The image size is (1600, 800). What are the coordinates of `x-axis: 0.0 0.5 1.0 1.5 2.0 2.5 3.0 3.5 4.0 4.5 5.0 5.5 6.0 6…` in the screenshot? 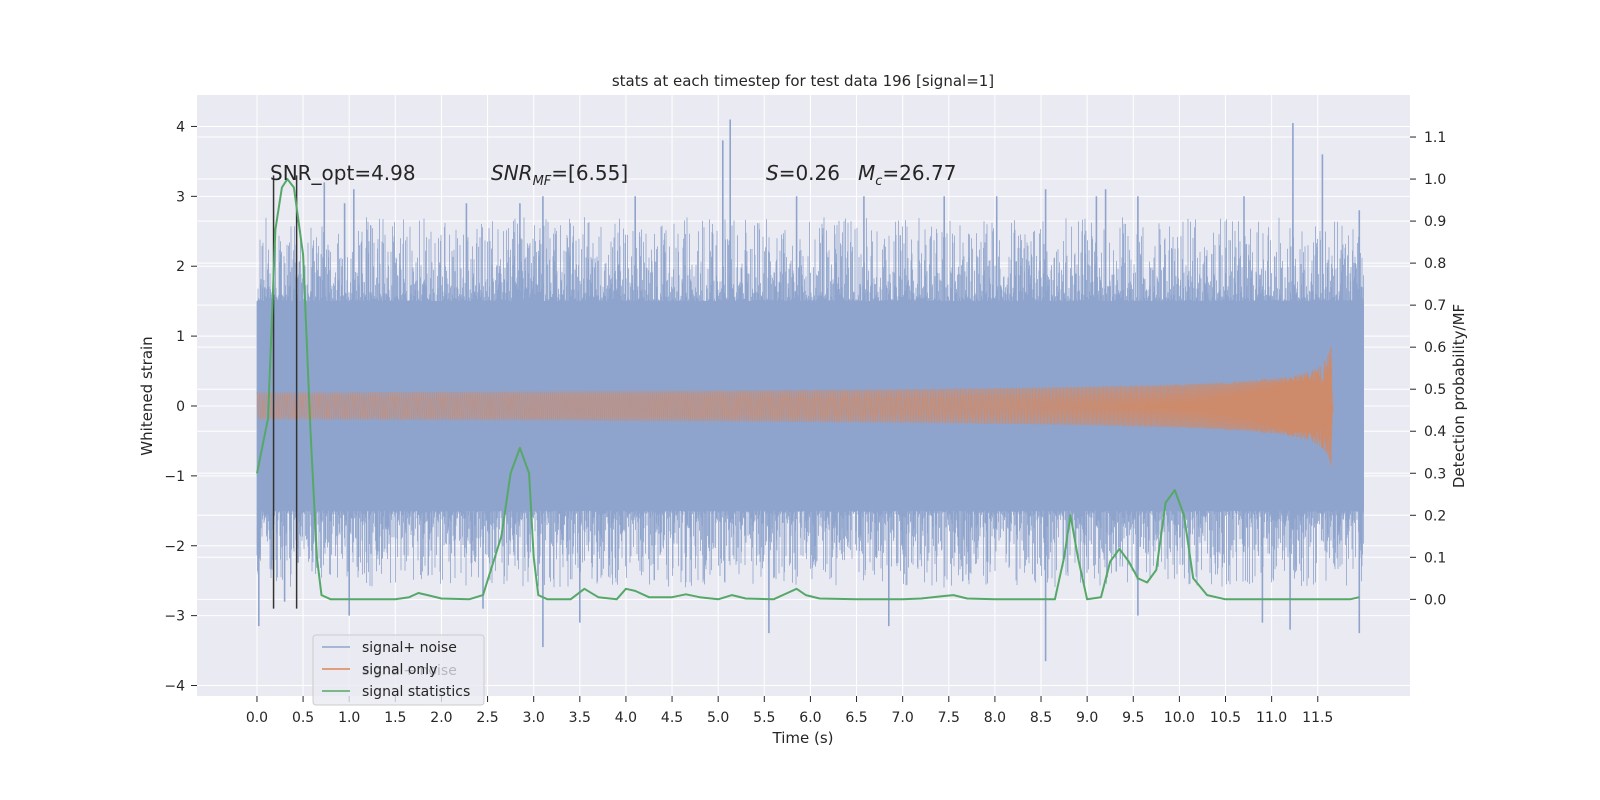 It's located at (789, 711).